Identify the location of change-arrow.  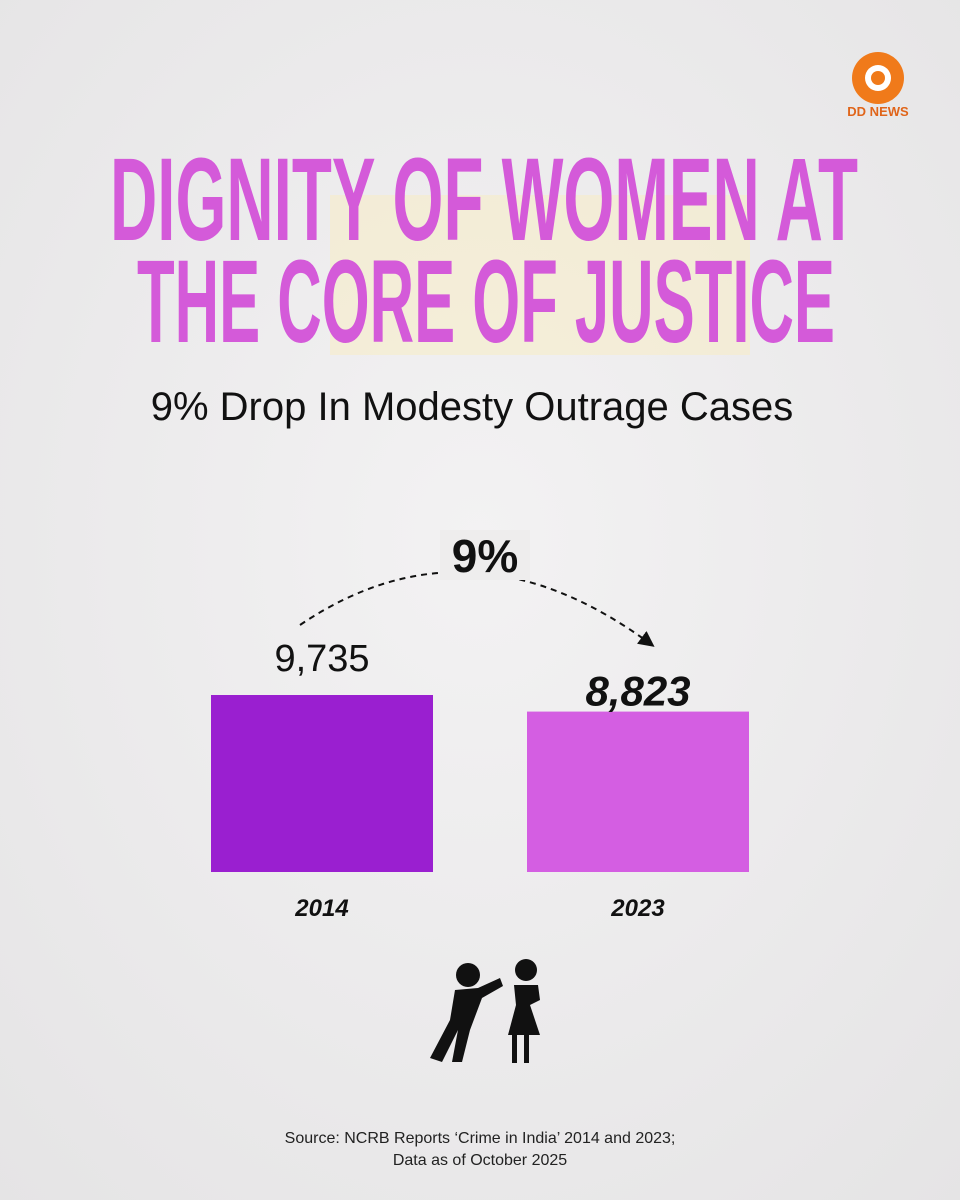
(477, 609).